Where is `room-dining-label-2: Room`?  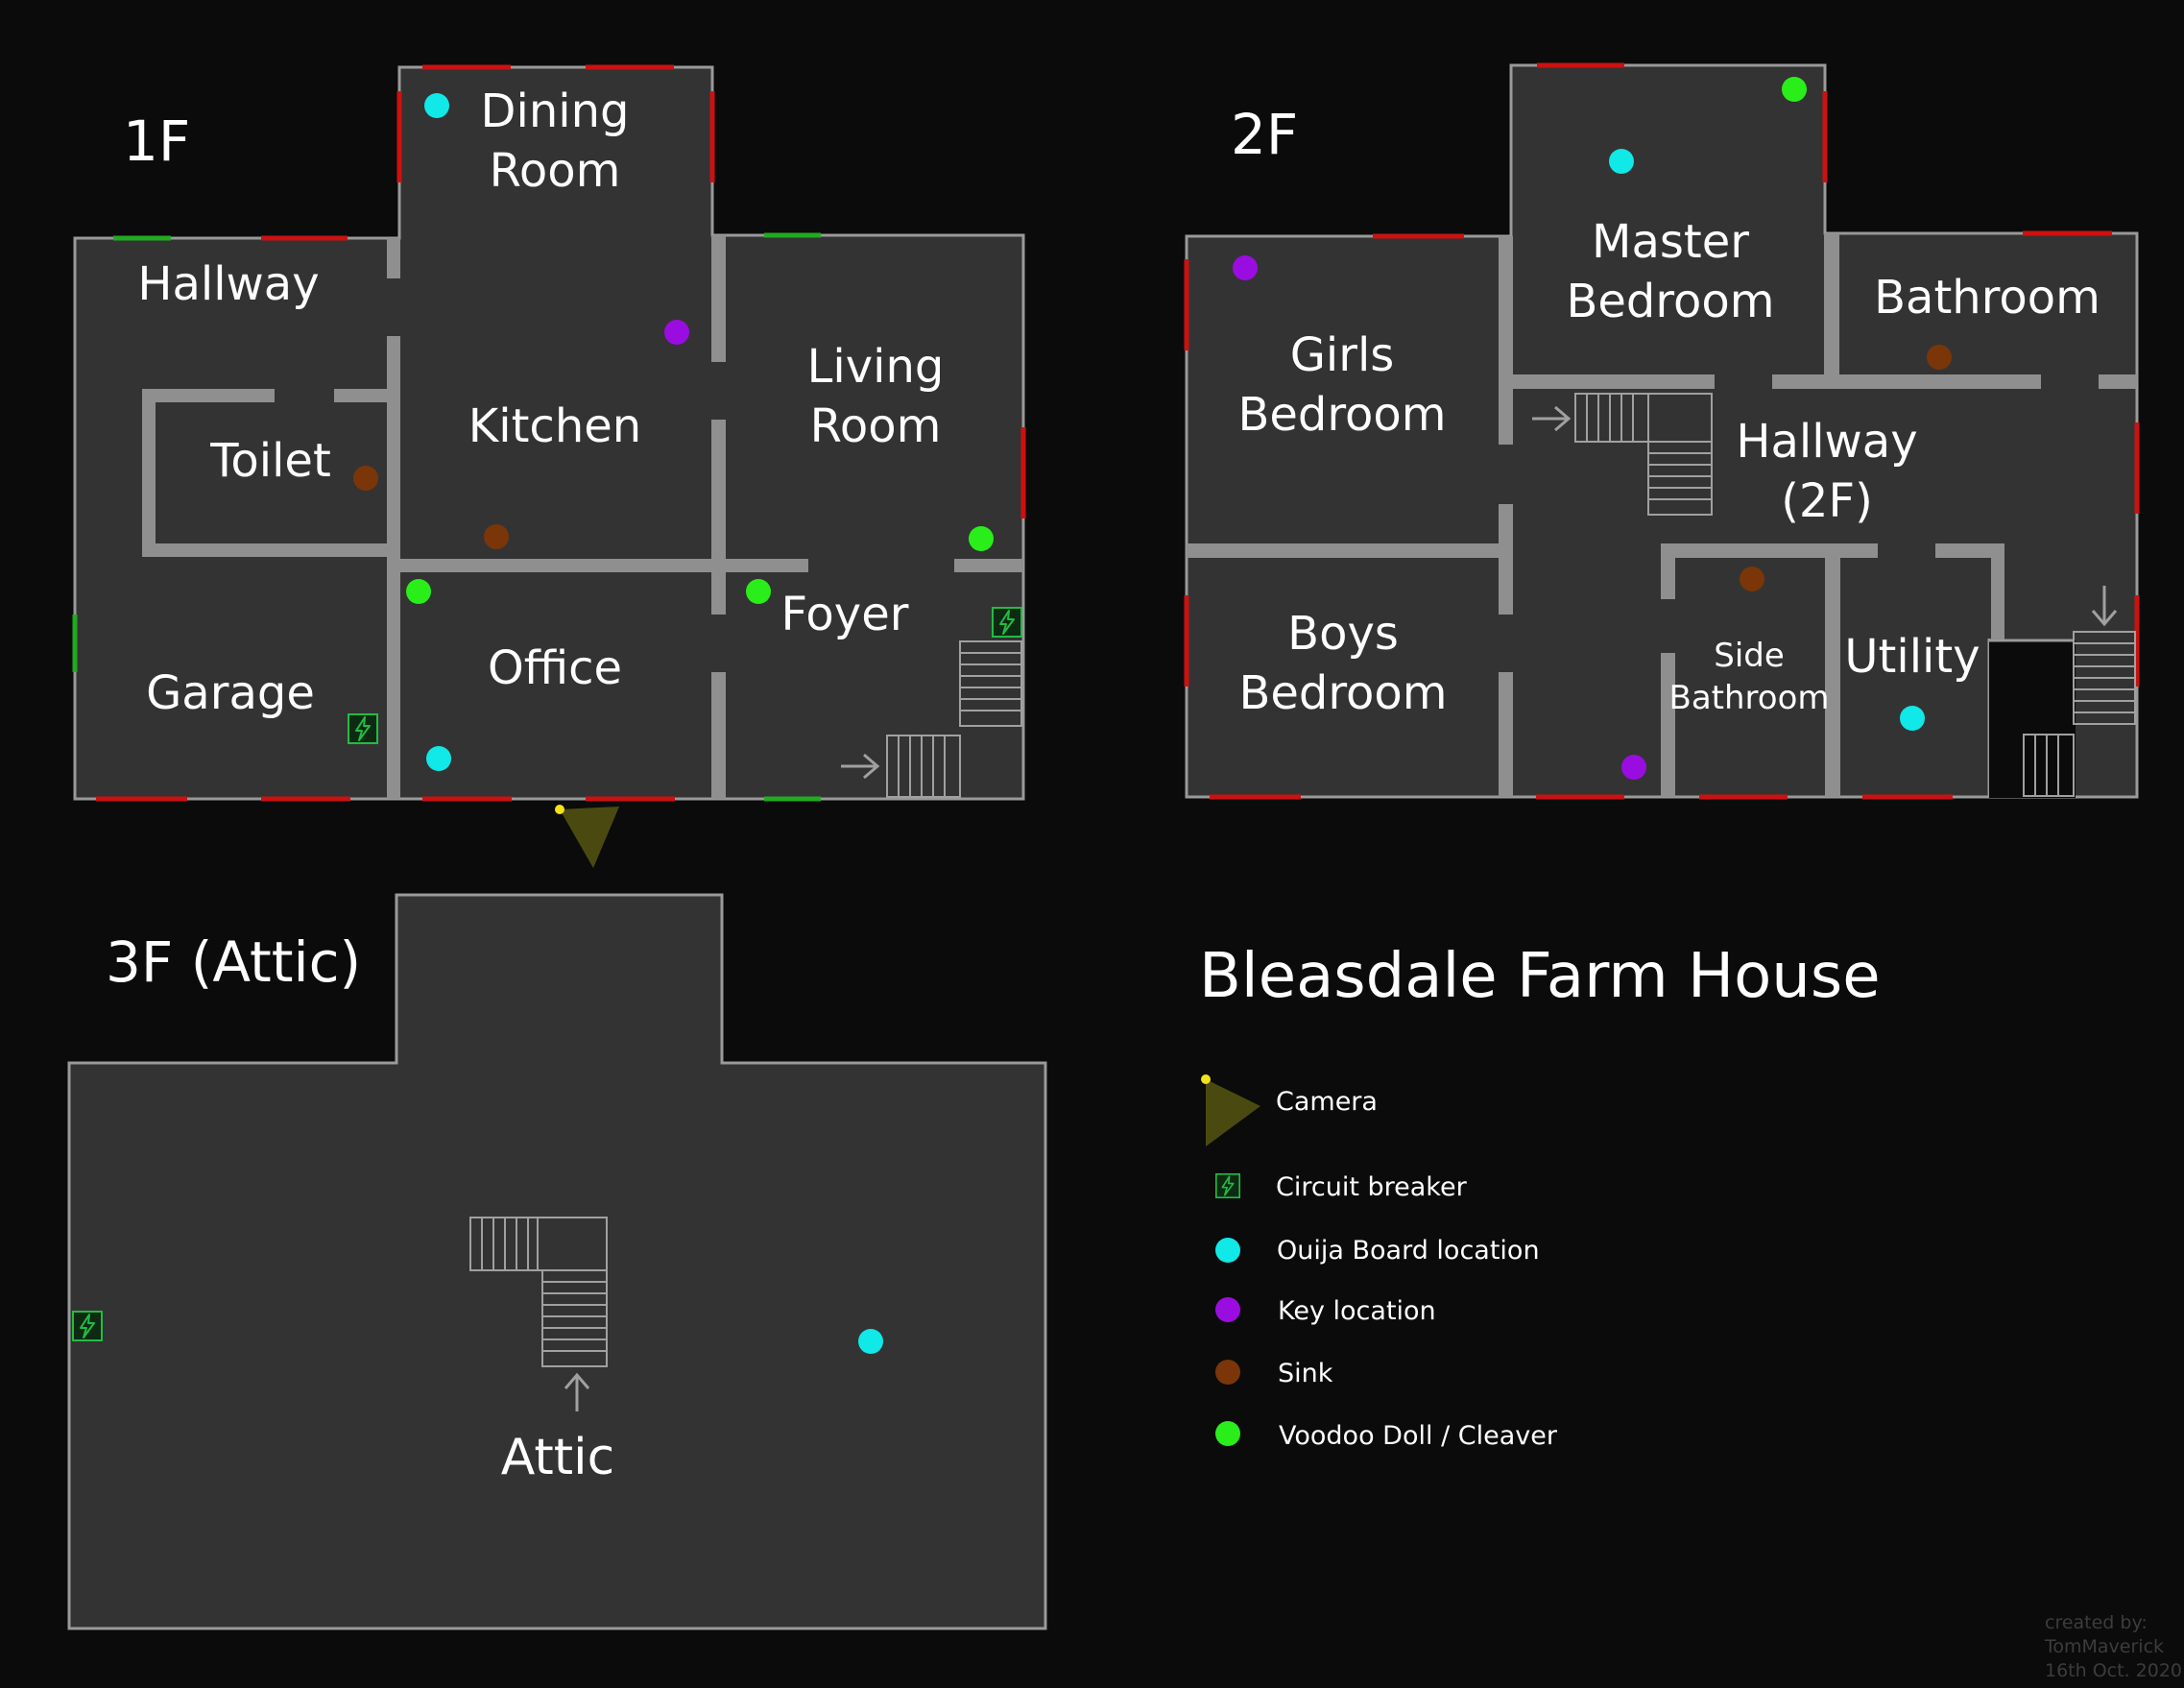
room-dining-label-2: Room is located at coordinates (555, 171).